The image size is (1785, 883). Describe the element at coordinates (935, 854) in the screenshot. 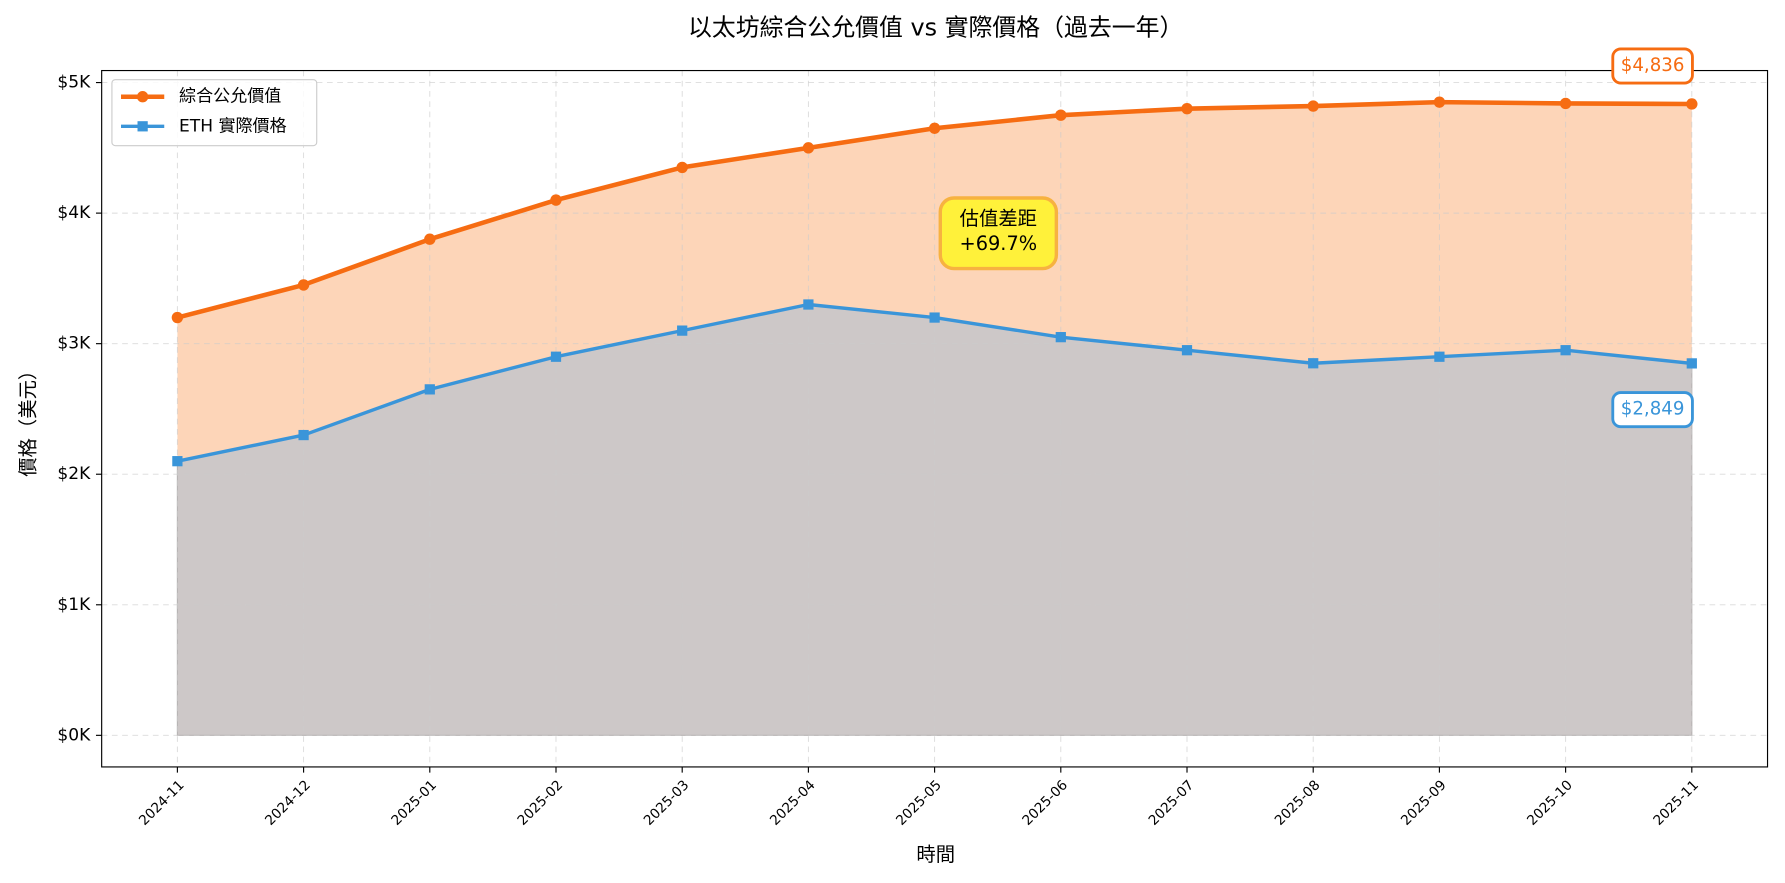

I see `x-axis-label: 時間` at that location.